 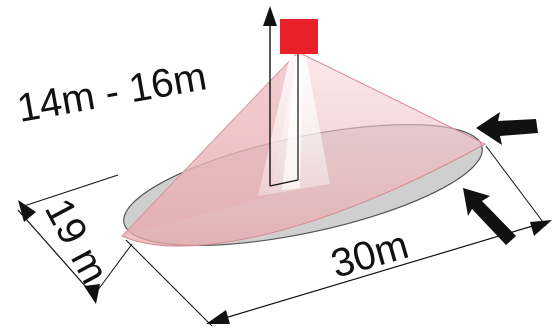 I want to click on width-dimension, so click(x=75, y=239).